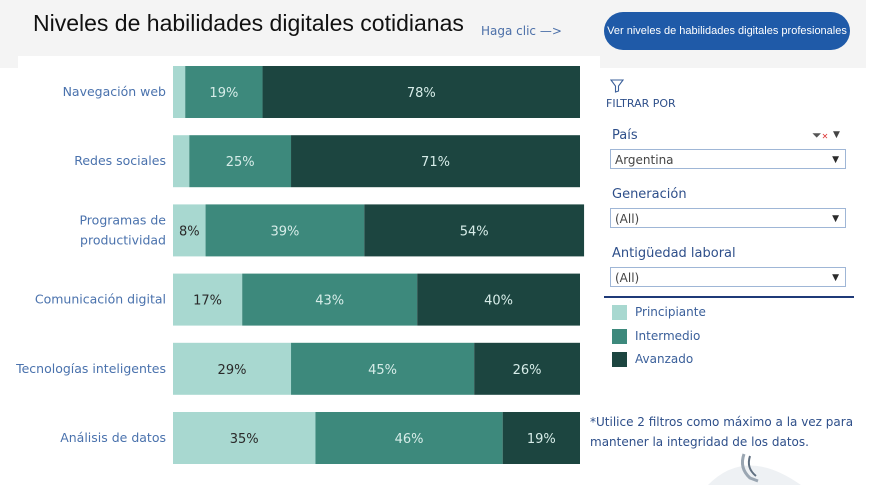 This screenshot has width=880, height=485. I want to click on category-label: Redes sociales, so click(120, 160).